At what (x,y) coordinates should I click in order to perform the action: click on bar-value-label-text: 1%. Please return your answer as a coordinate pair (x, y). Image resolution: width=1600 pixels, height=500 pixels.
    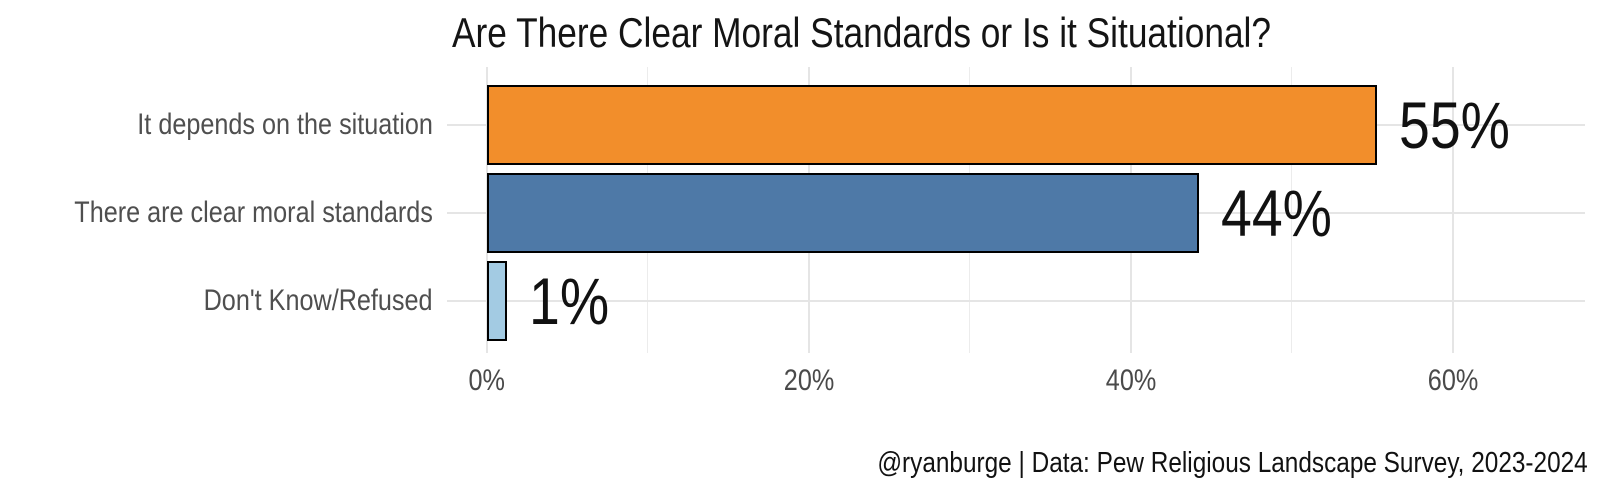
    Looking at the image, I should click on (569, 301).